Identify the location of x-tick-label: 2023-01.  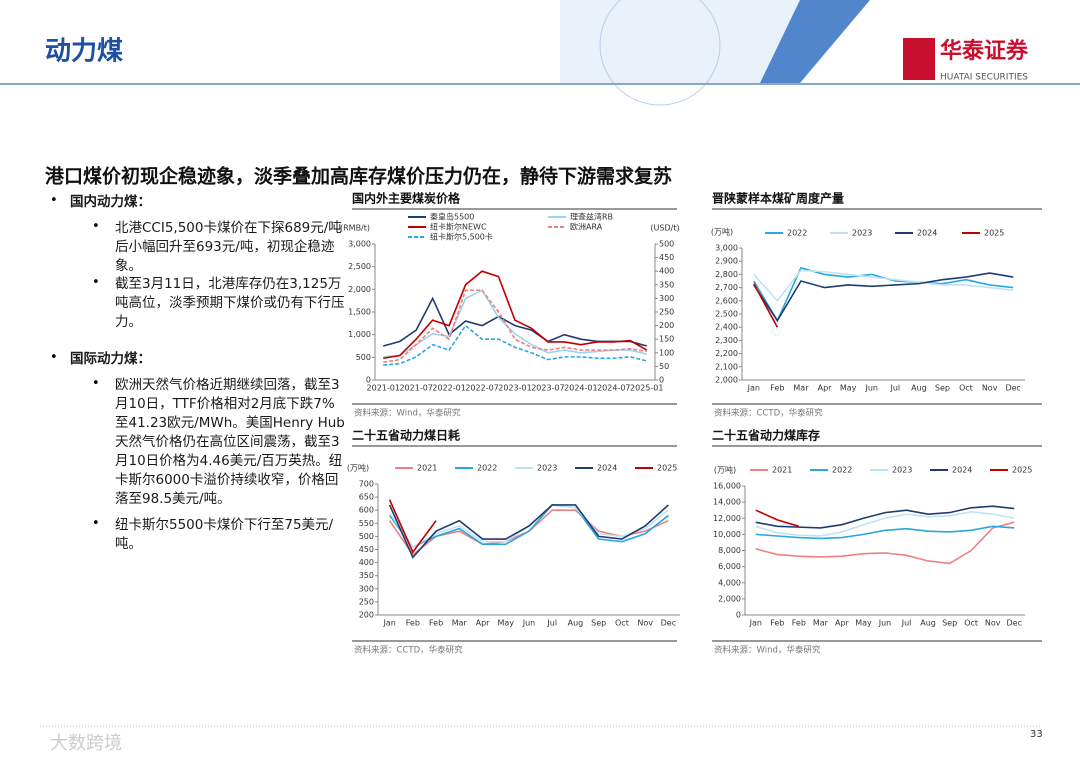
(514, 388).